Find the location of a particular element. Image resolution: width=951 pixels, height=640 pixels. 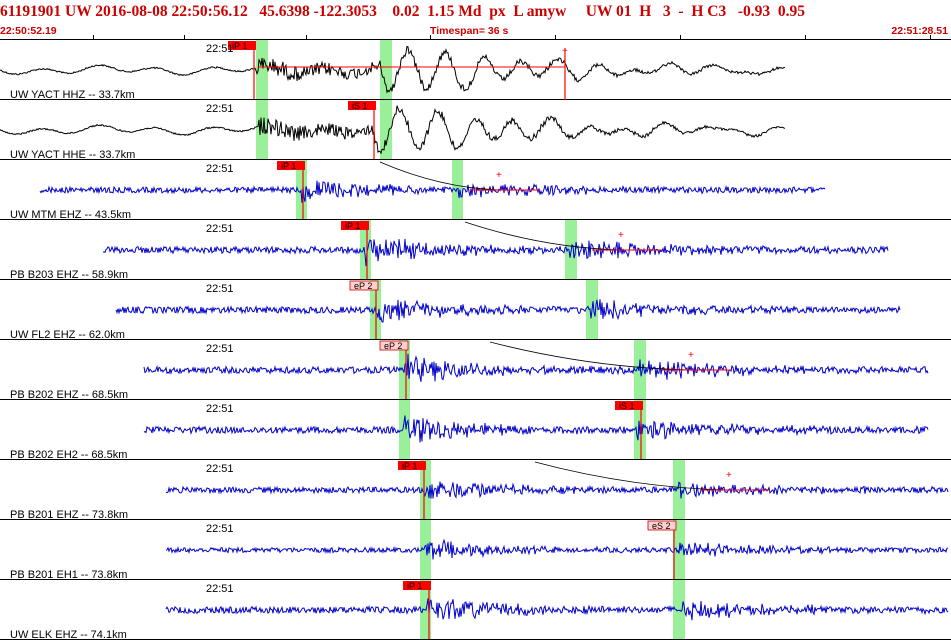

pick-label: eS 2 is located at coordinates (661, 526).